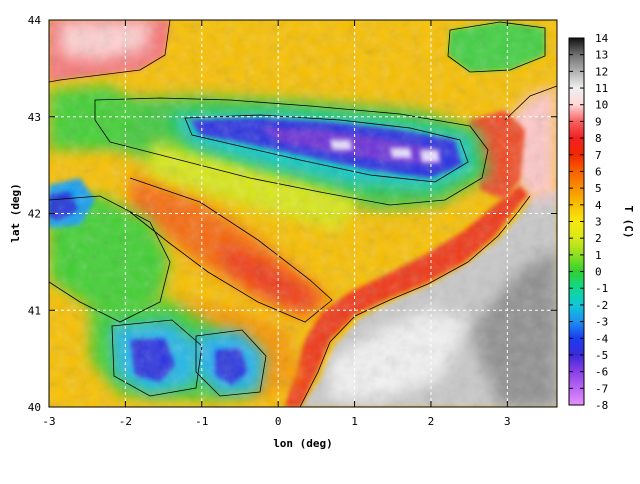 Image resolution: width=640 pixels, height=484 pixels. What do you see at coordinates (601, 88) in the screenshot?
I see `colorbar-tick-label-19: 11` at bounding box center [601, 88].